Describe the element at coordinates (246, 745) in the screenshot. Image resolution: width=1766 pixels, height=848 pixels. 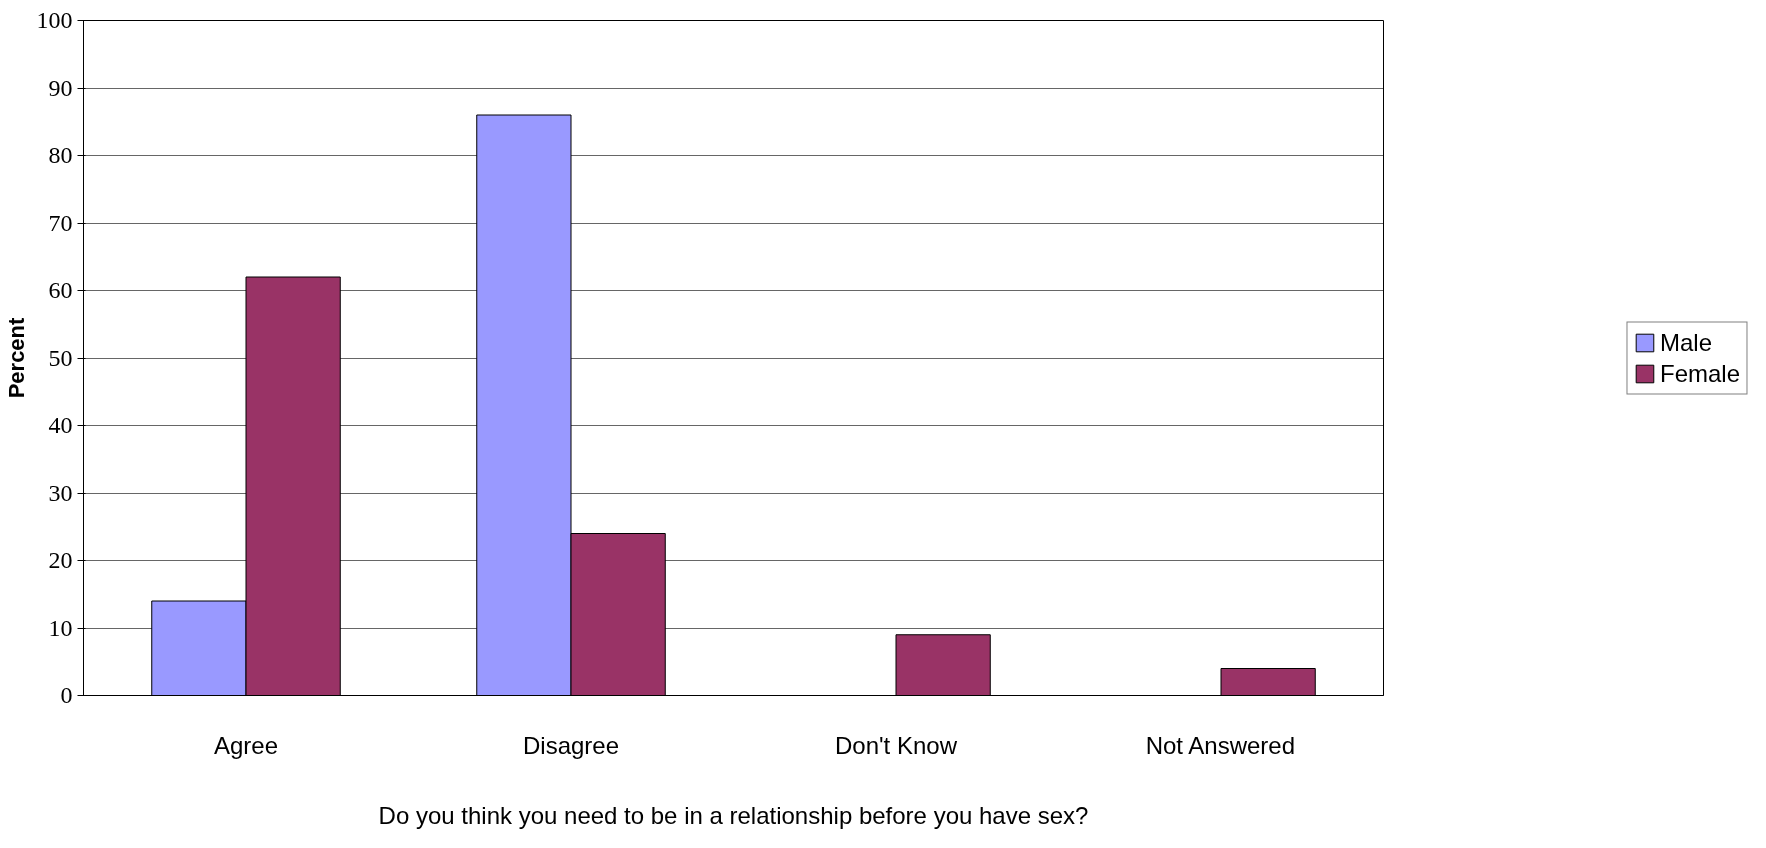
I see `x-tick-label: Agree` at that location.